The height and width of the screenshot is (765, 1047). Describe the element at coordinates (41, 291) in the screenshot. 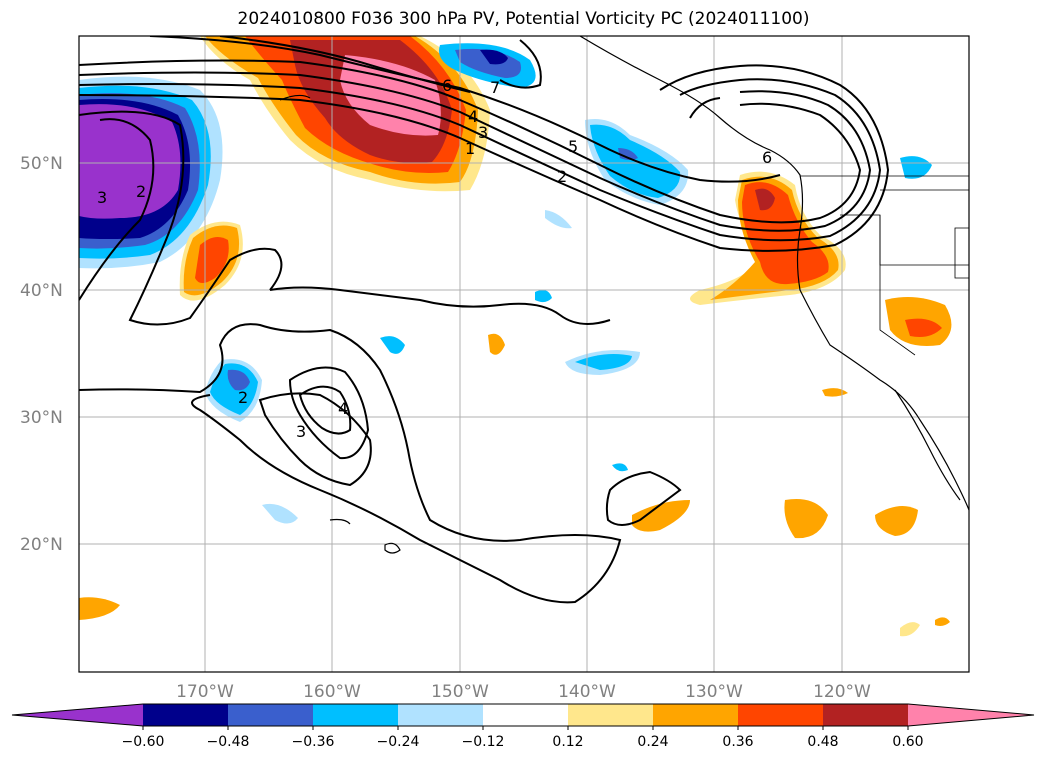

I see `lat-label: 40°N` at that location.